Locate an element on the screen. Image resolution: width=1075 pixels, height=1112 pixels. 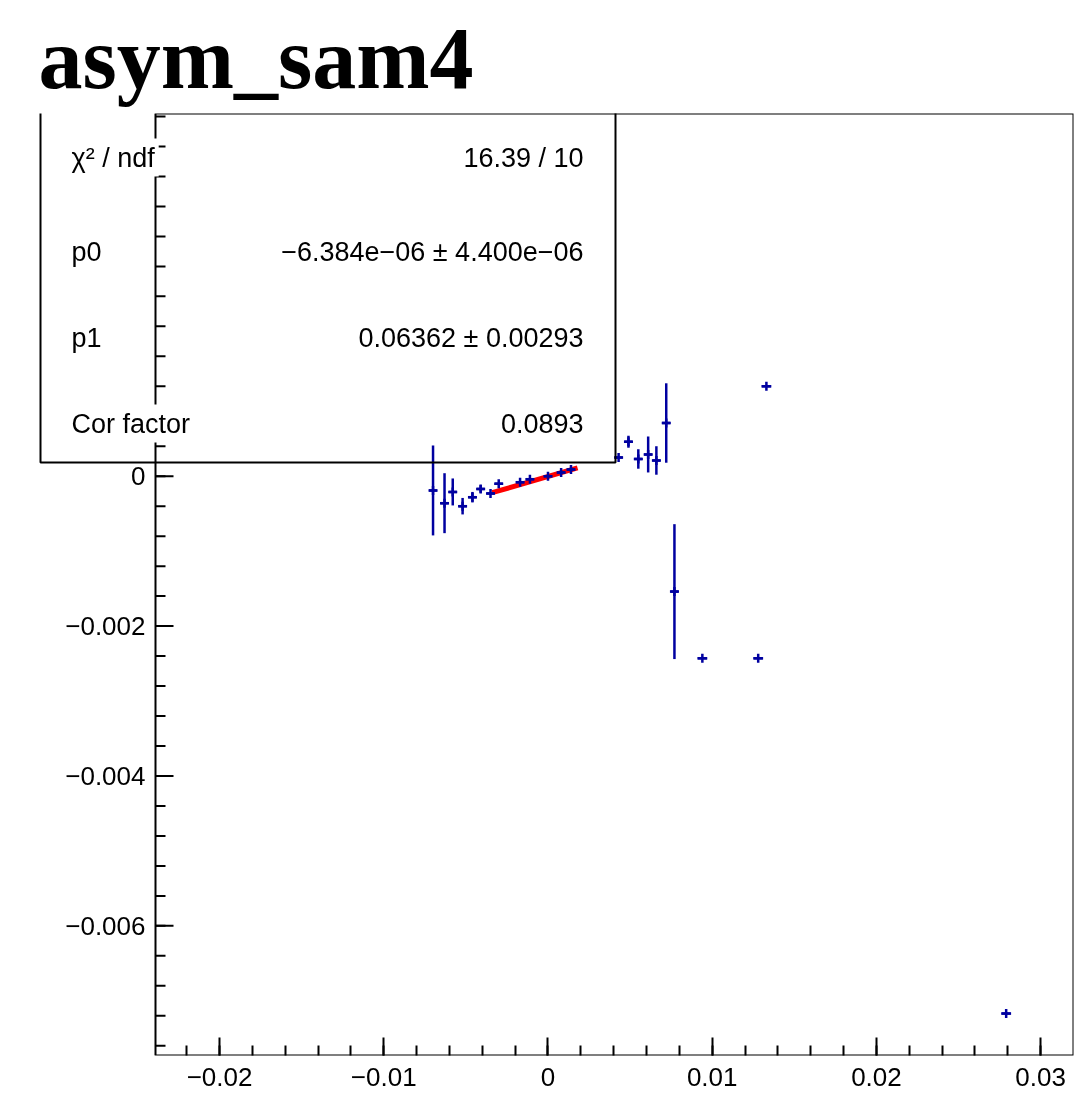
x-tick-label: 0.03 is located at coordinates (1040, 1076).